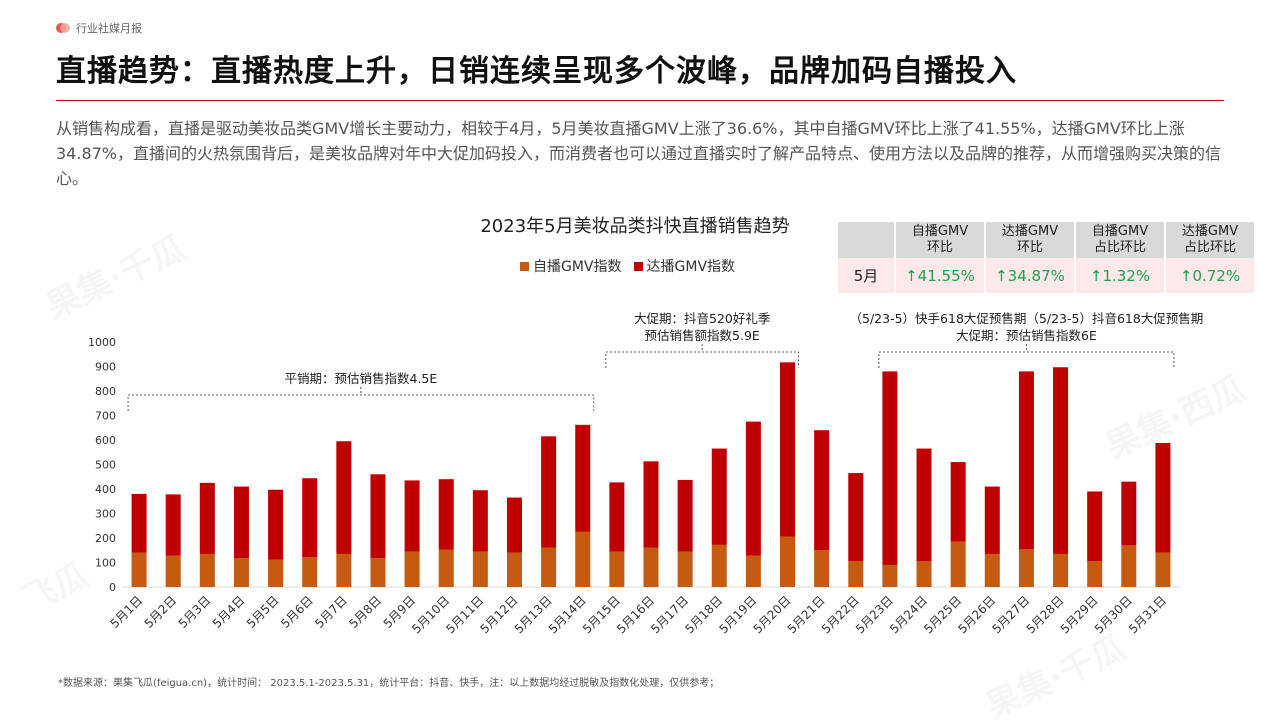 Image resolution: width=1280 pixels, height=728 pixels. Describe the element at coordinates (1210, 240) in the screenshot. I see `growth-header: 达播GMV 占比环比` at that location.